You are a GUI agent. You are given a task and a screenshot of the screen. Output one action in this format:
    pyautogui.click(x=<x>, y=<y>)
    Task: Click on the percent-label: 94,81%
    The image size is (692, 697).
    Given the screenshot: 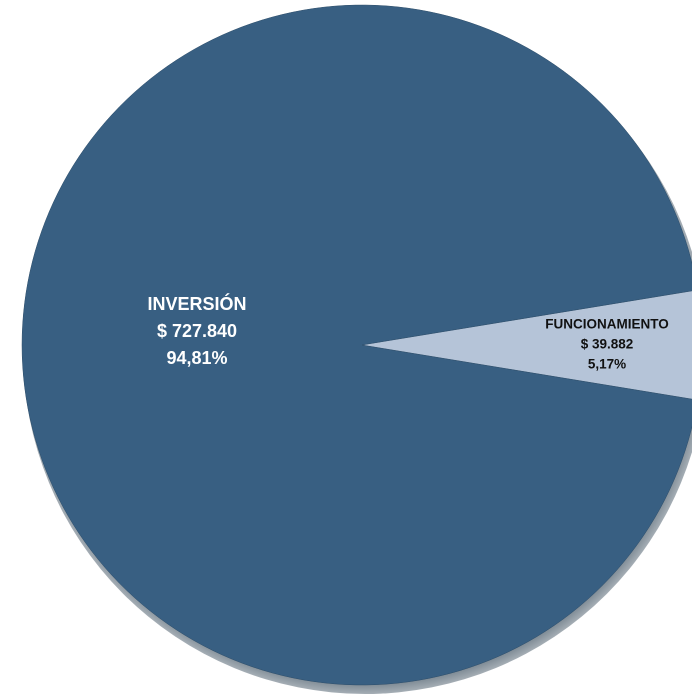 What is the action you would take?
    pyautogui.click(x=196, y=358)
    